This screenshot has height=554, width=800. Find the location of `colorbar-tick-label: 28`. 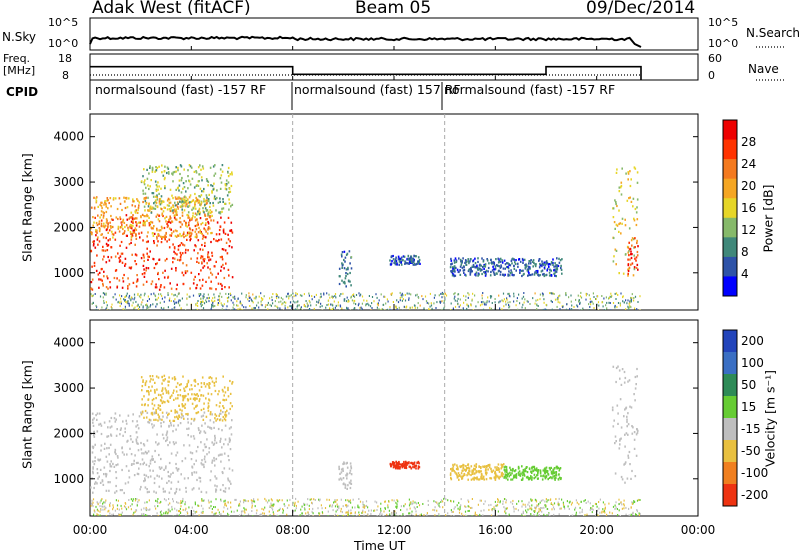

colorbar-tick-label: 28 is located at coordinates (748, 142).